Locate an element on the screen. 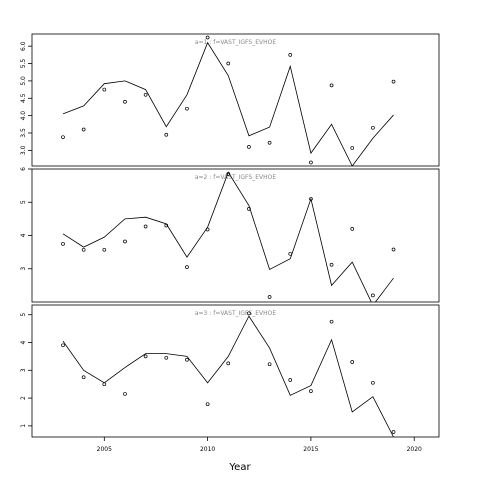 This screenshot has width=480, height=480. y-tick-label: 4.0 is located at coordinates (23, 116).